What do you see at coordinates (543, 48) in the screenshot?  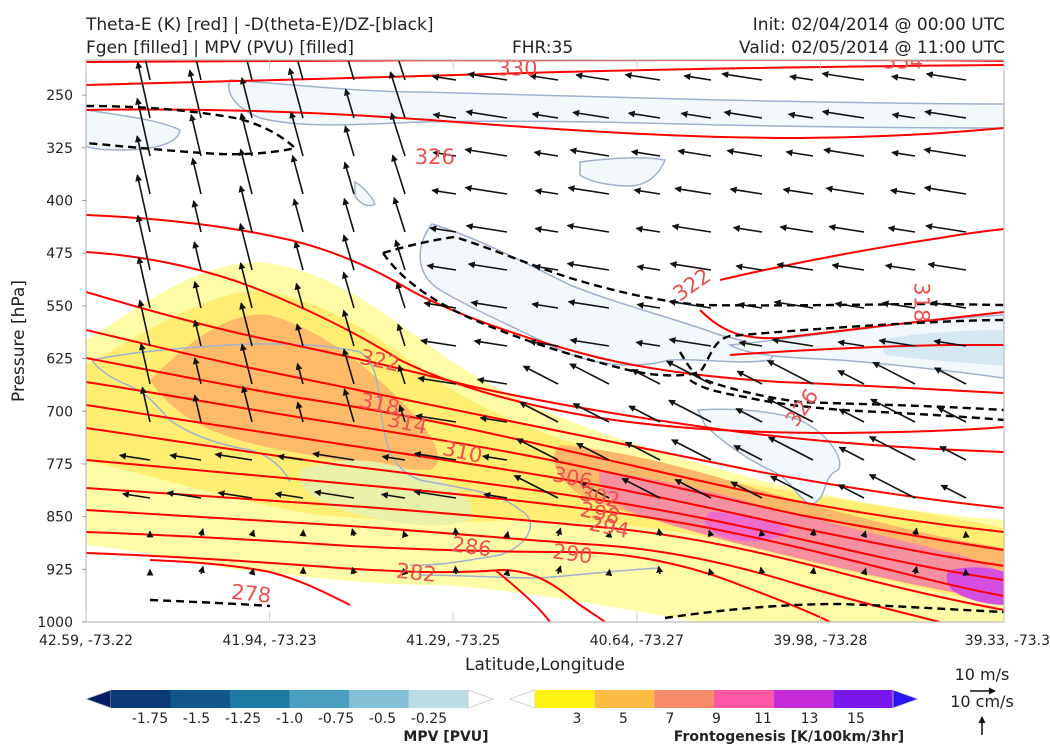 I see `forecast-hour: FHR:35` at bounding box center [543, 48].